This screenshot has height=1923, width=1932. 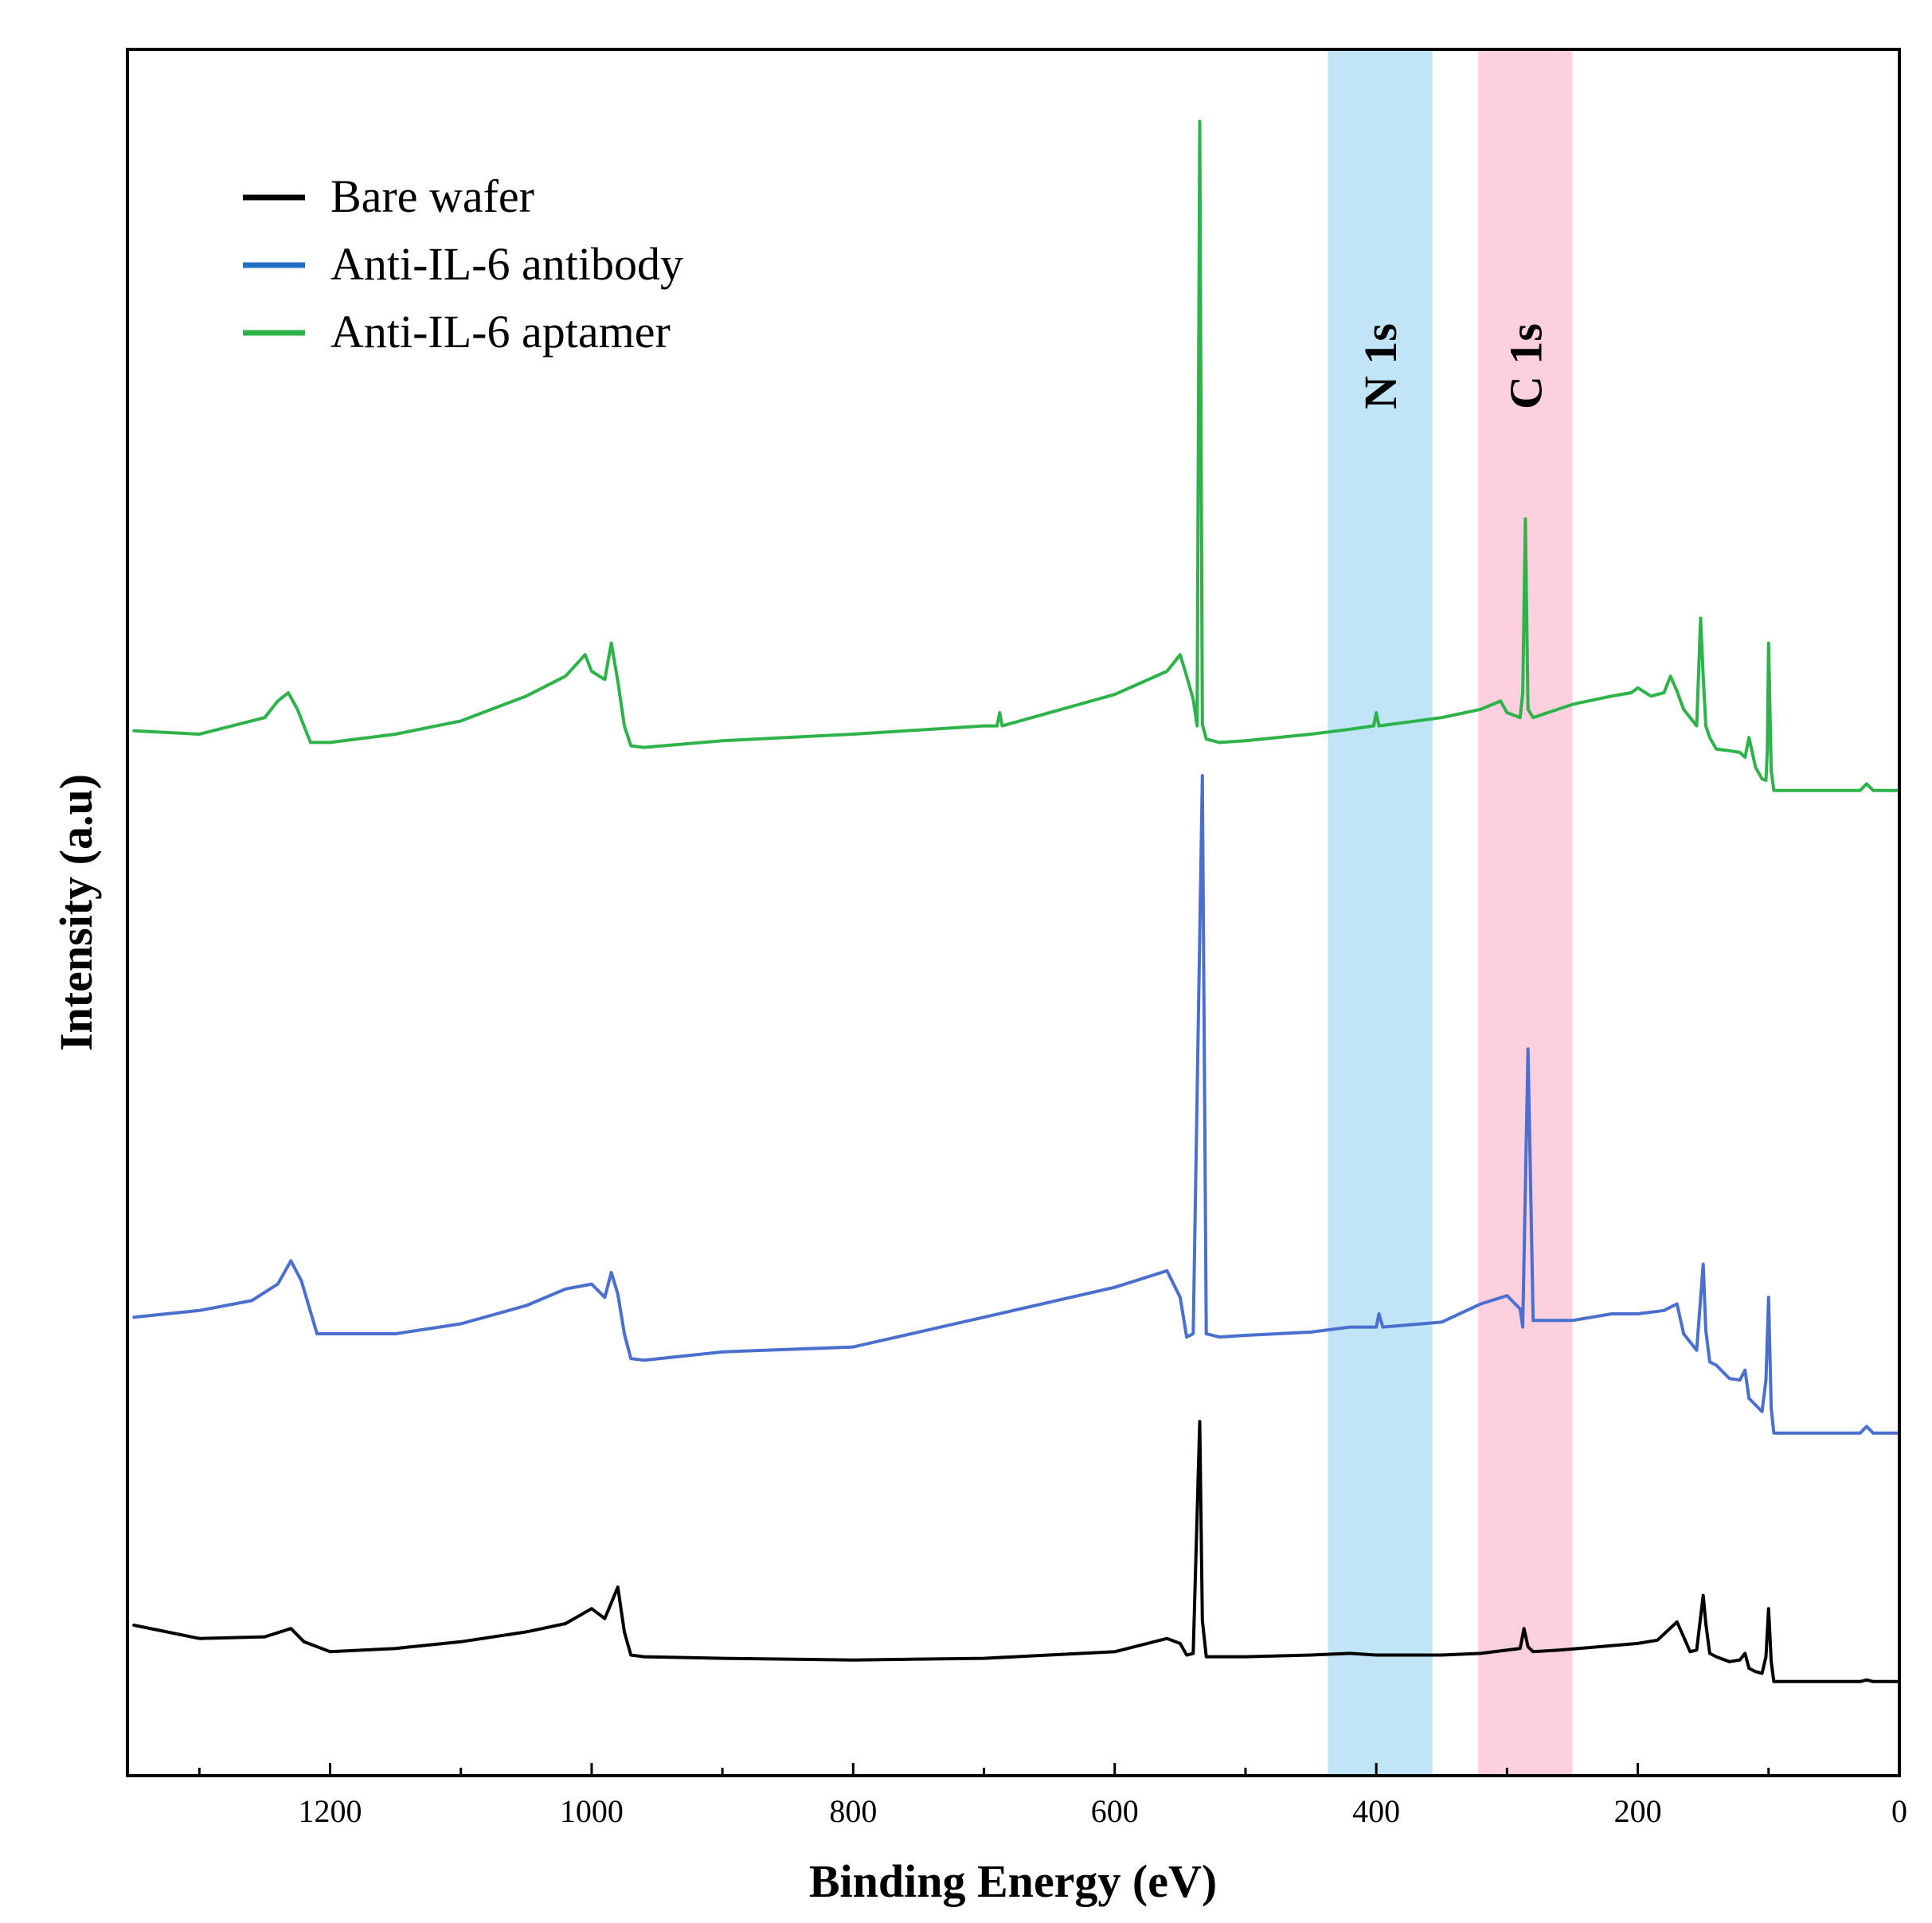 What do you see at coordinates (76, 912) in the screenshot?
I see `y-axis-title: Intensity (a.u)` at bounding box center [76, 912].